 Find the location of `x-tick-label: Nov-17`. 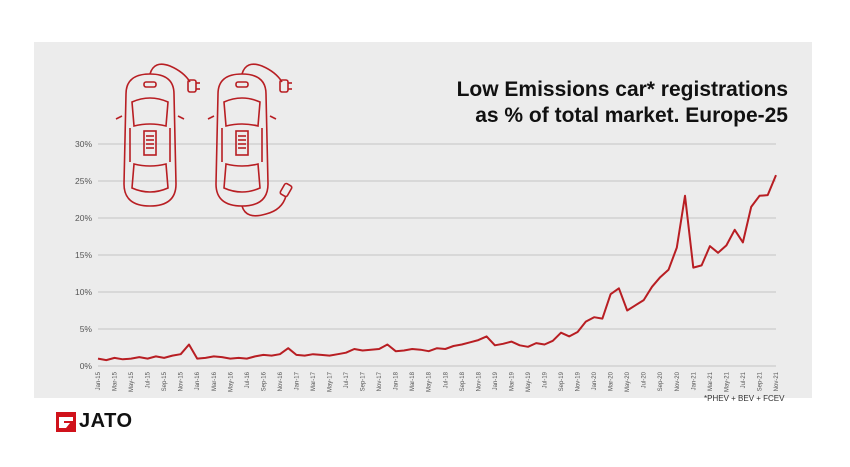

x-tick-label: Nov-17 is located at coordinates (380, 381).